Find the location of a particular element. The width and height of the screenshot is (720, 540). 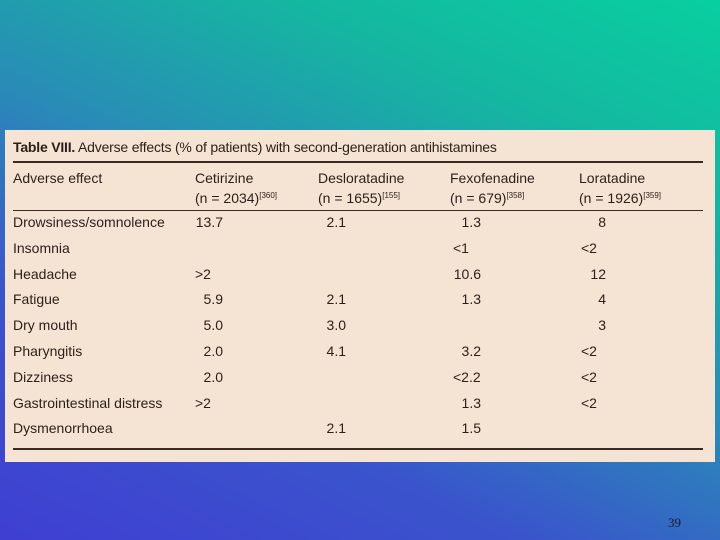

table-top-rule is located at coordinates (358, 162).